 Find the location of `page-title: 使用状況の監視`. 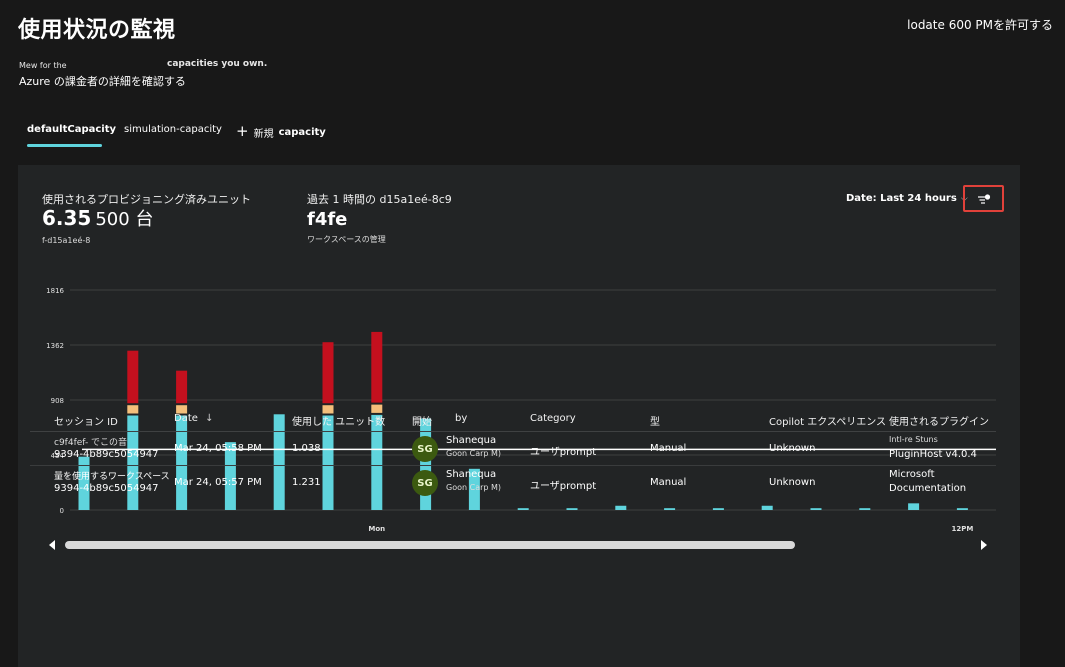

page-title: 使用状況の監視 is located at coordinates (97, 30).